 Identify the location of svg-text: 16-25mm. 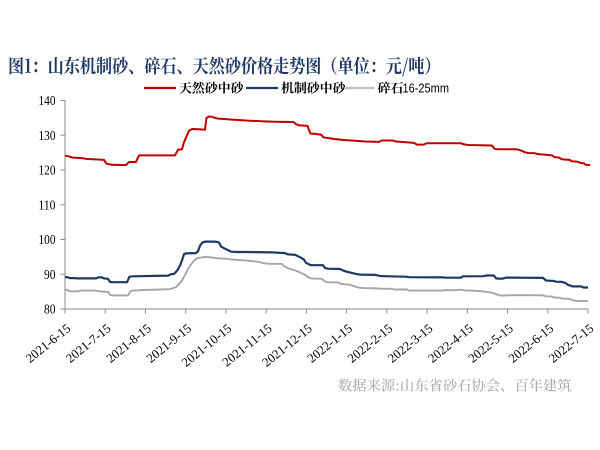
(426, 88).